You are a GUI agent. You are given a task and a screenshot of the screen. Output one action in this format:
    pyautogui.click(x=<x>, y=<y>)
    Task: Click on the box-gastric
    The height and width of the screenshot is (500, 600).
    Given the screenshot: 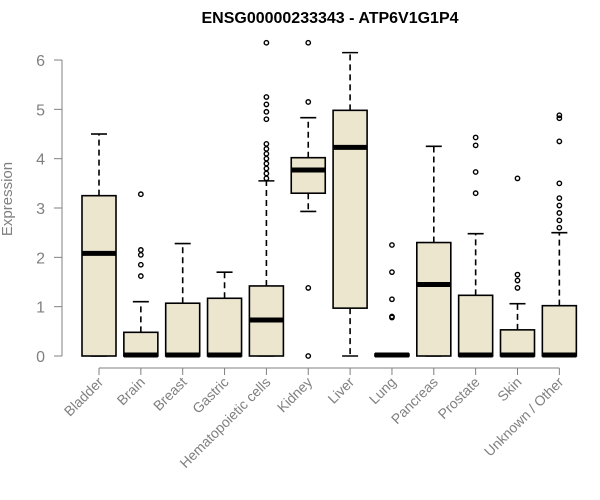 What is the action you would take?
    pyautogui.click(x=224, y=314)
    